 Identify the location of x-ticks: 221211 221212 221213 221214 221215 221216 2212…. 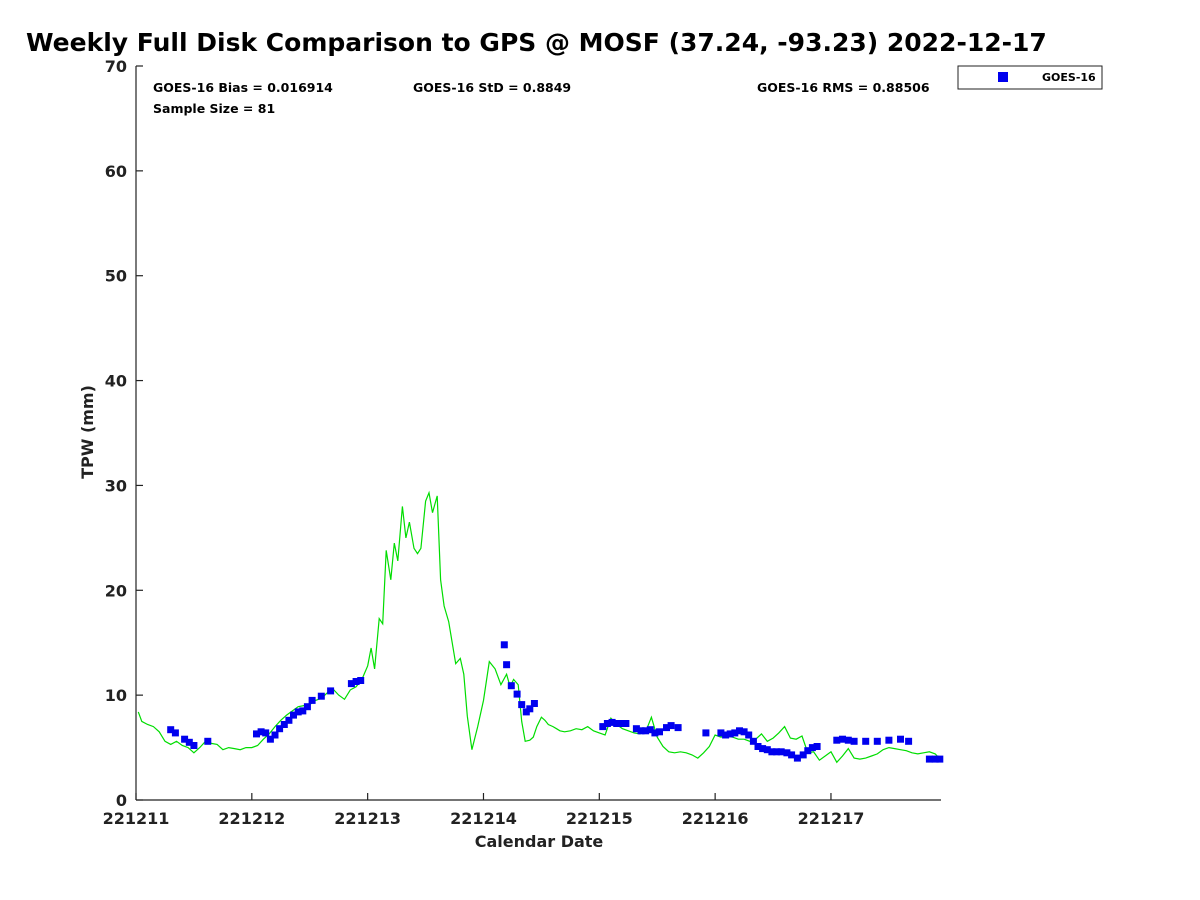
(484, 810).